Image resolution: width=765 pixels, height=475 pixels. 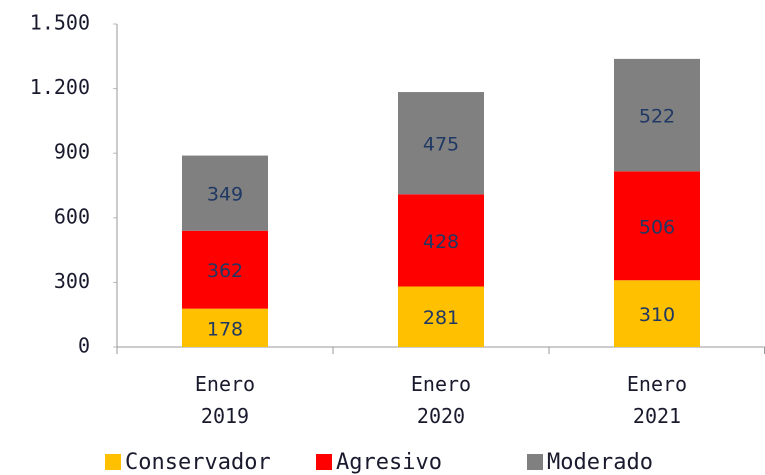 I want to click on legend-label: Moderado, so click(x=600, y=462).